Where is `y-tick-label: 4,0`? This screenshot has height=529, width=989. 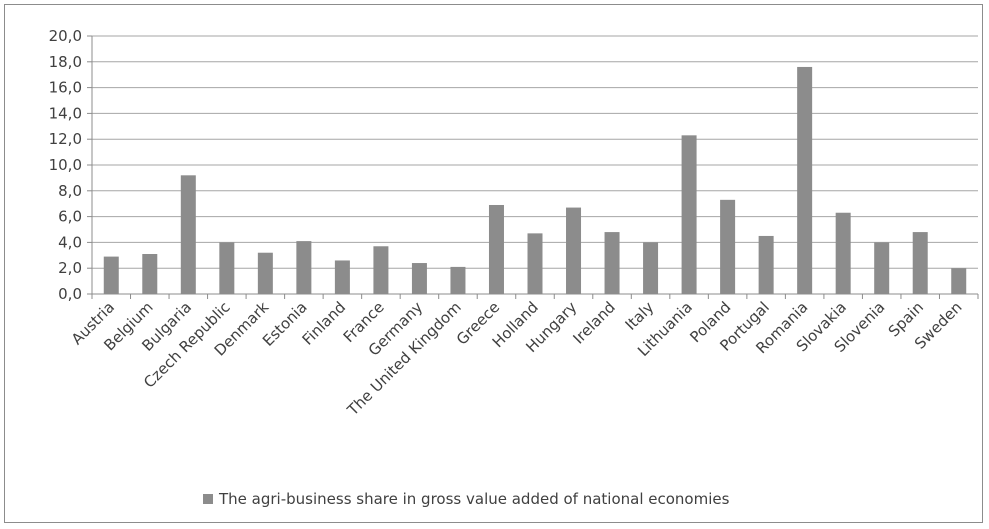 y-tick-label: 4,0 is located at coordinates (70, 242).